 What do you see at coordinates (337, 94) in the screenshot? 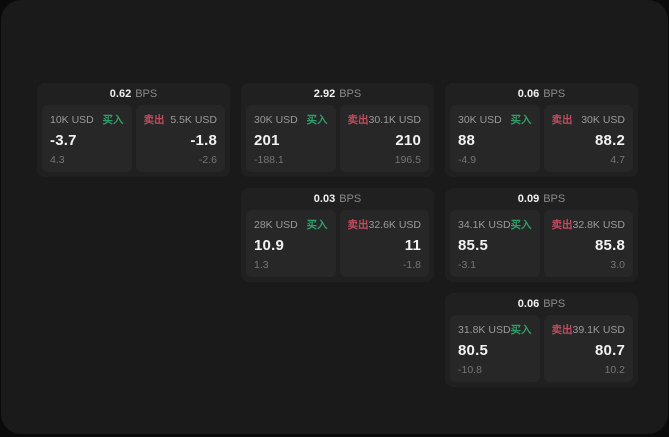
I see `card-header: 2.92 BPS` at bounding box center [337, 94].